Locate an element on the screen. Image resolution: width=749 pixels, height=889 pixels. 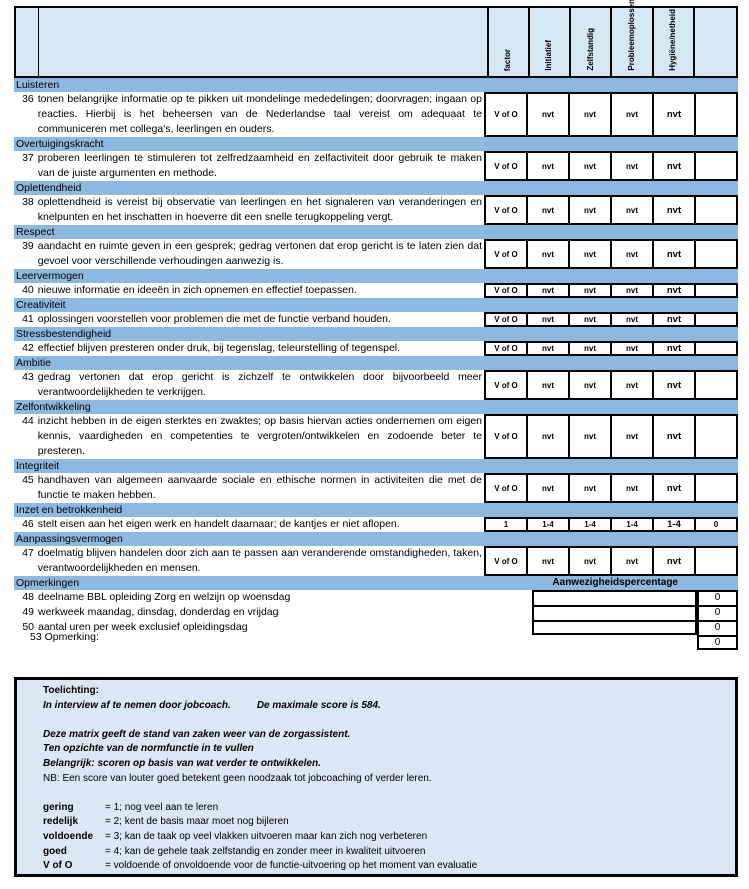
legend-key: redelijk is located at coordinates (61, 822).